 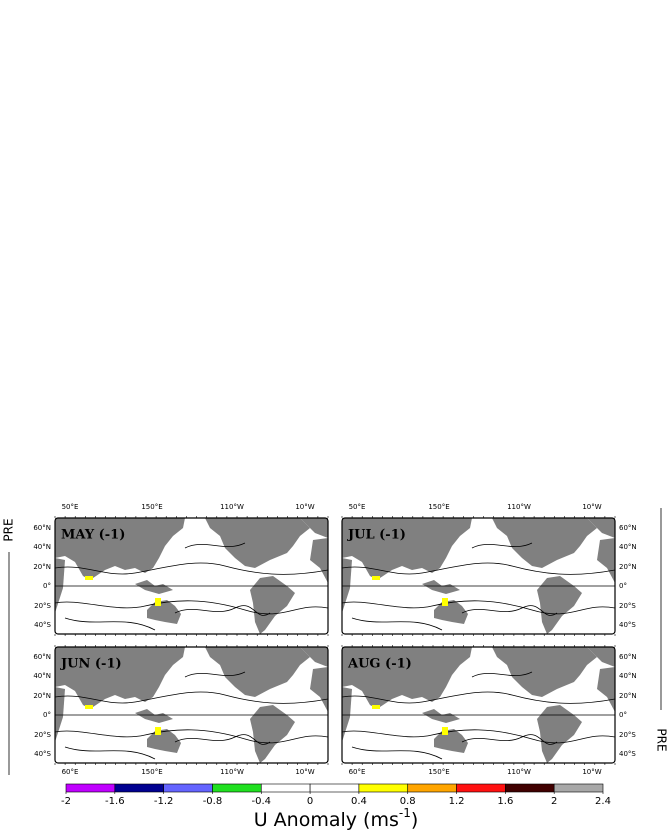 I want to click on colorbar-tick-label: 0, so click(x=310, y=801).